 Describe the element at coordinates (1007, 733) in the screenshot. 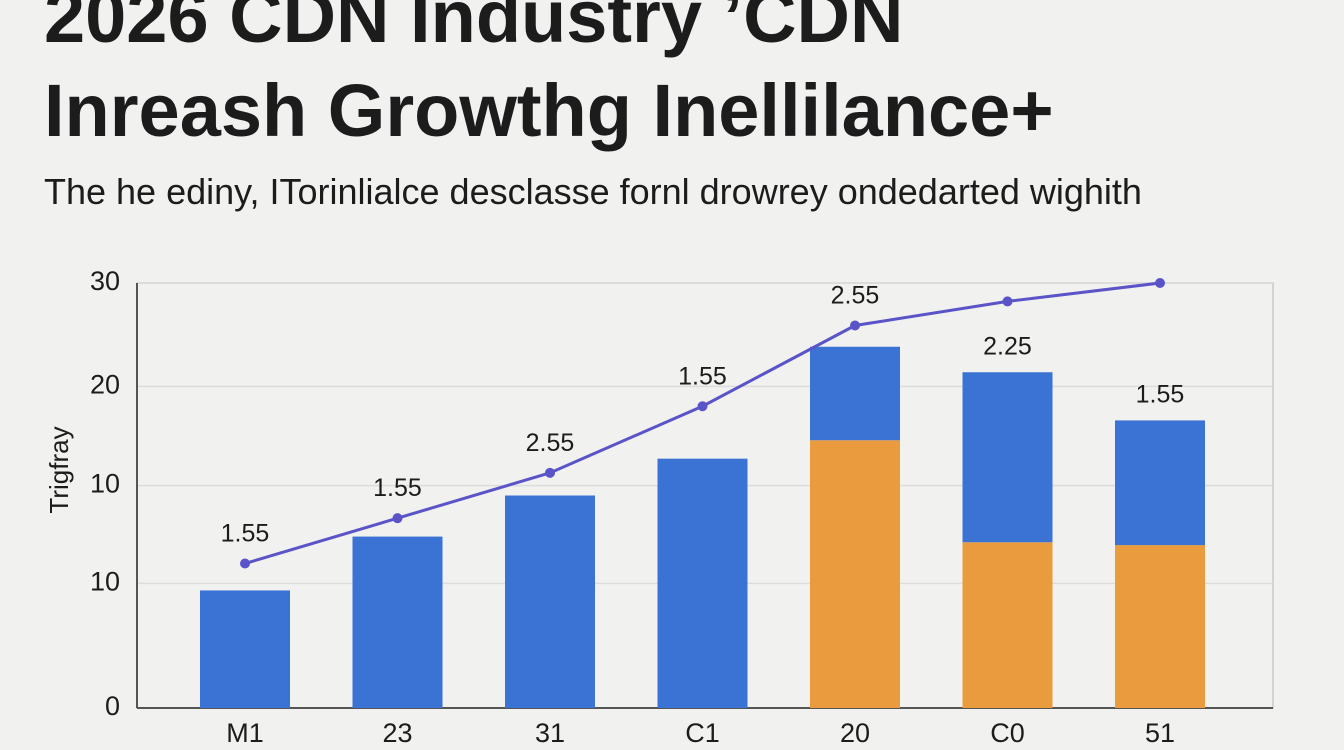

I see `x-tick-label: C0` at that location.